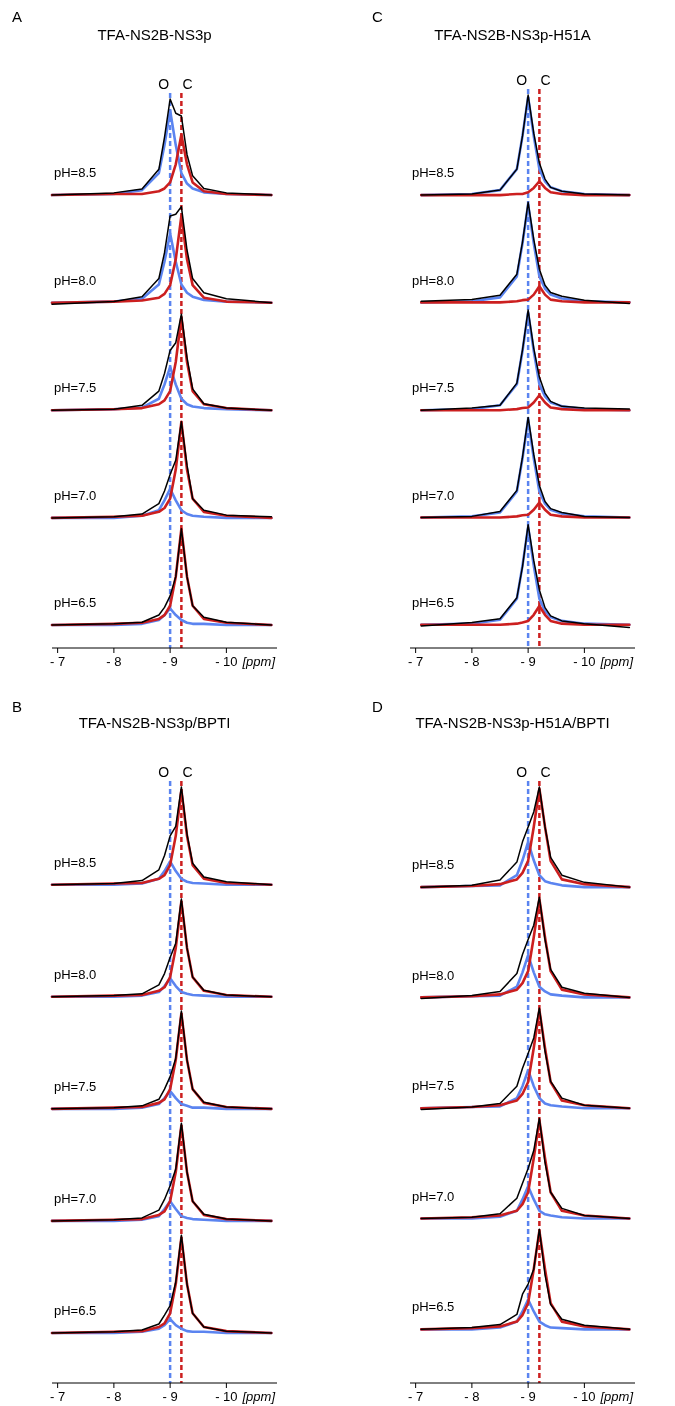 This screenshot has width=675, height=1406. What do you see at coordinates (17, 706) in the screenshot?
I see `text: B` at bounding box center [17, 706].